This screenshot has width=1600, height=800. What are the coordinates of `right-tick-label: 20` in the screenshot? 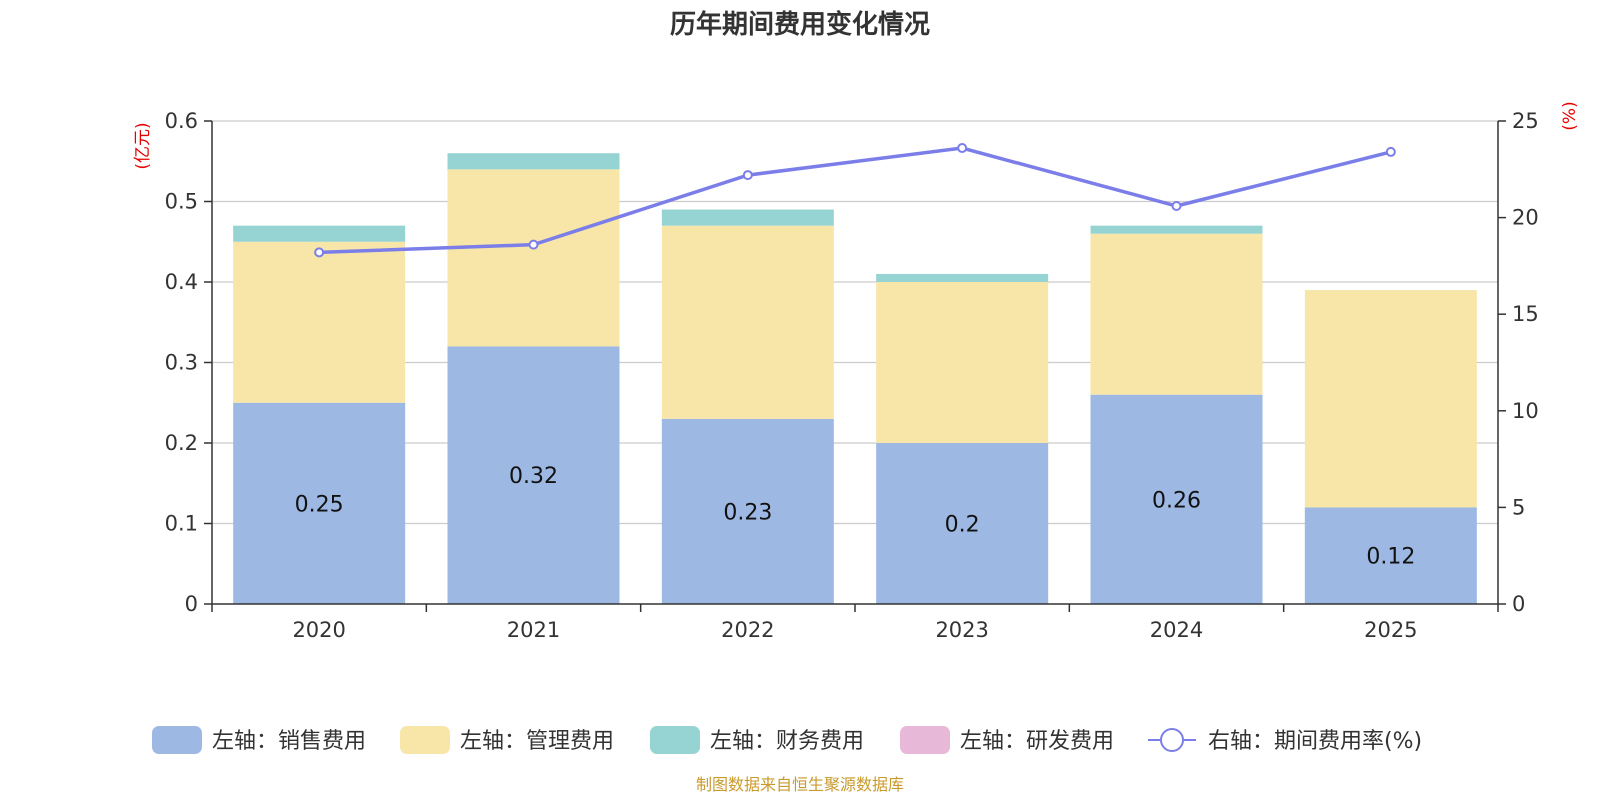 It's located at (1525, 218).